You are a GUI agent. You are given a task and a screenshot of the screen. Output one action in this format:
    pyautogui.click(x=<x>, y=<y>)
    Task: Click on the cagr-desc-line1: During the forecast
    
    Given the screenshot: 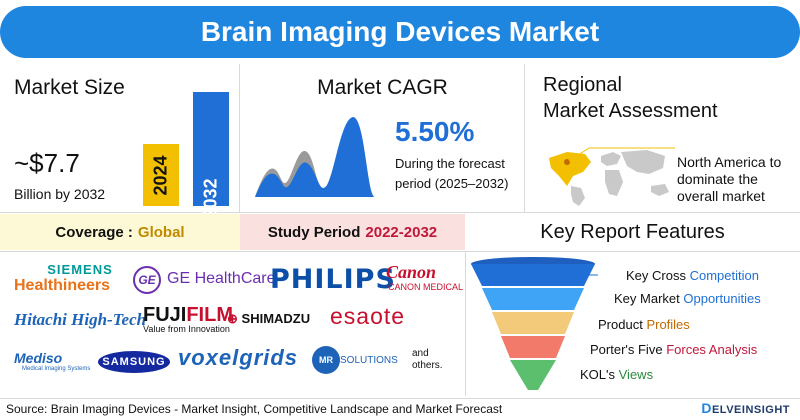 What is the action you would take?
    pyautogui.click(x=450, y=163)
    